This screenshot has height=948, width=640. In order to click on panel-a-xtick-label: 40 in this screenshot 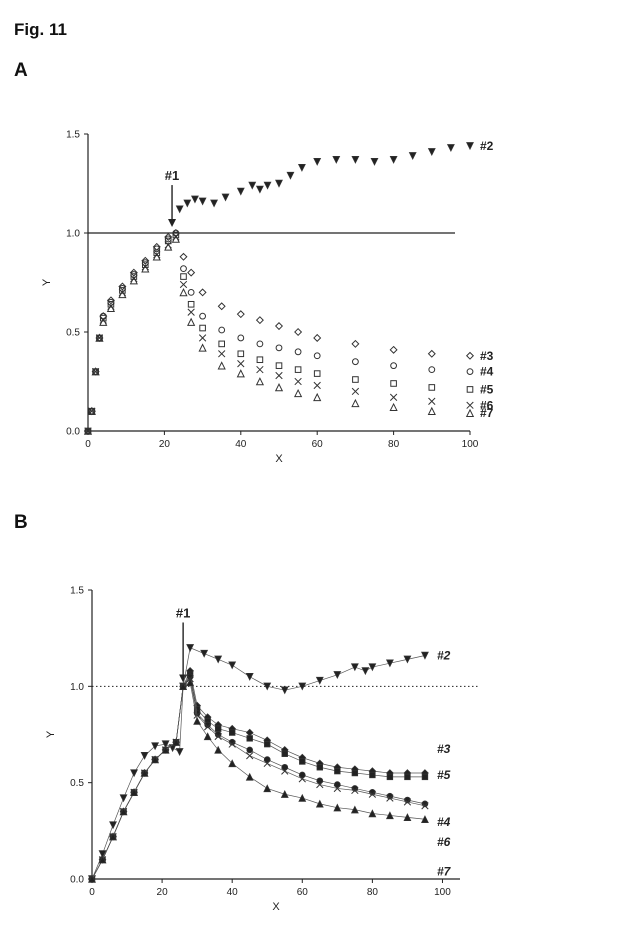, I will do `click(241, 444)`.